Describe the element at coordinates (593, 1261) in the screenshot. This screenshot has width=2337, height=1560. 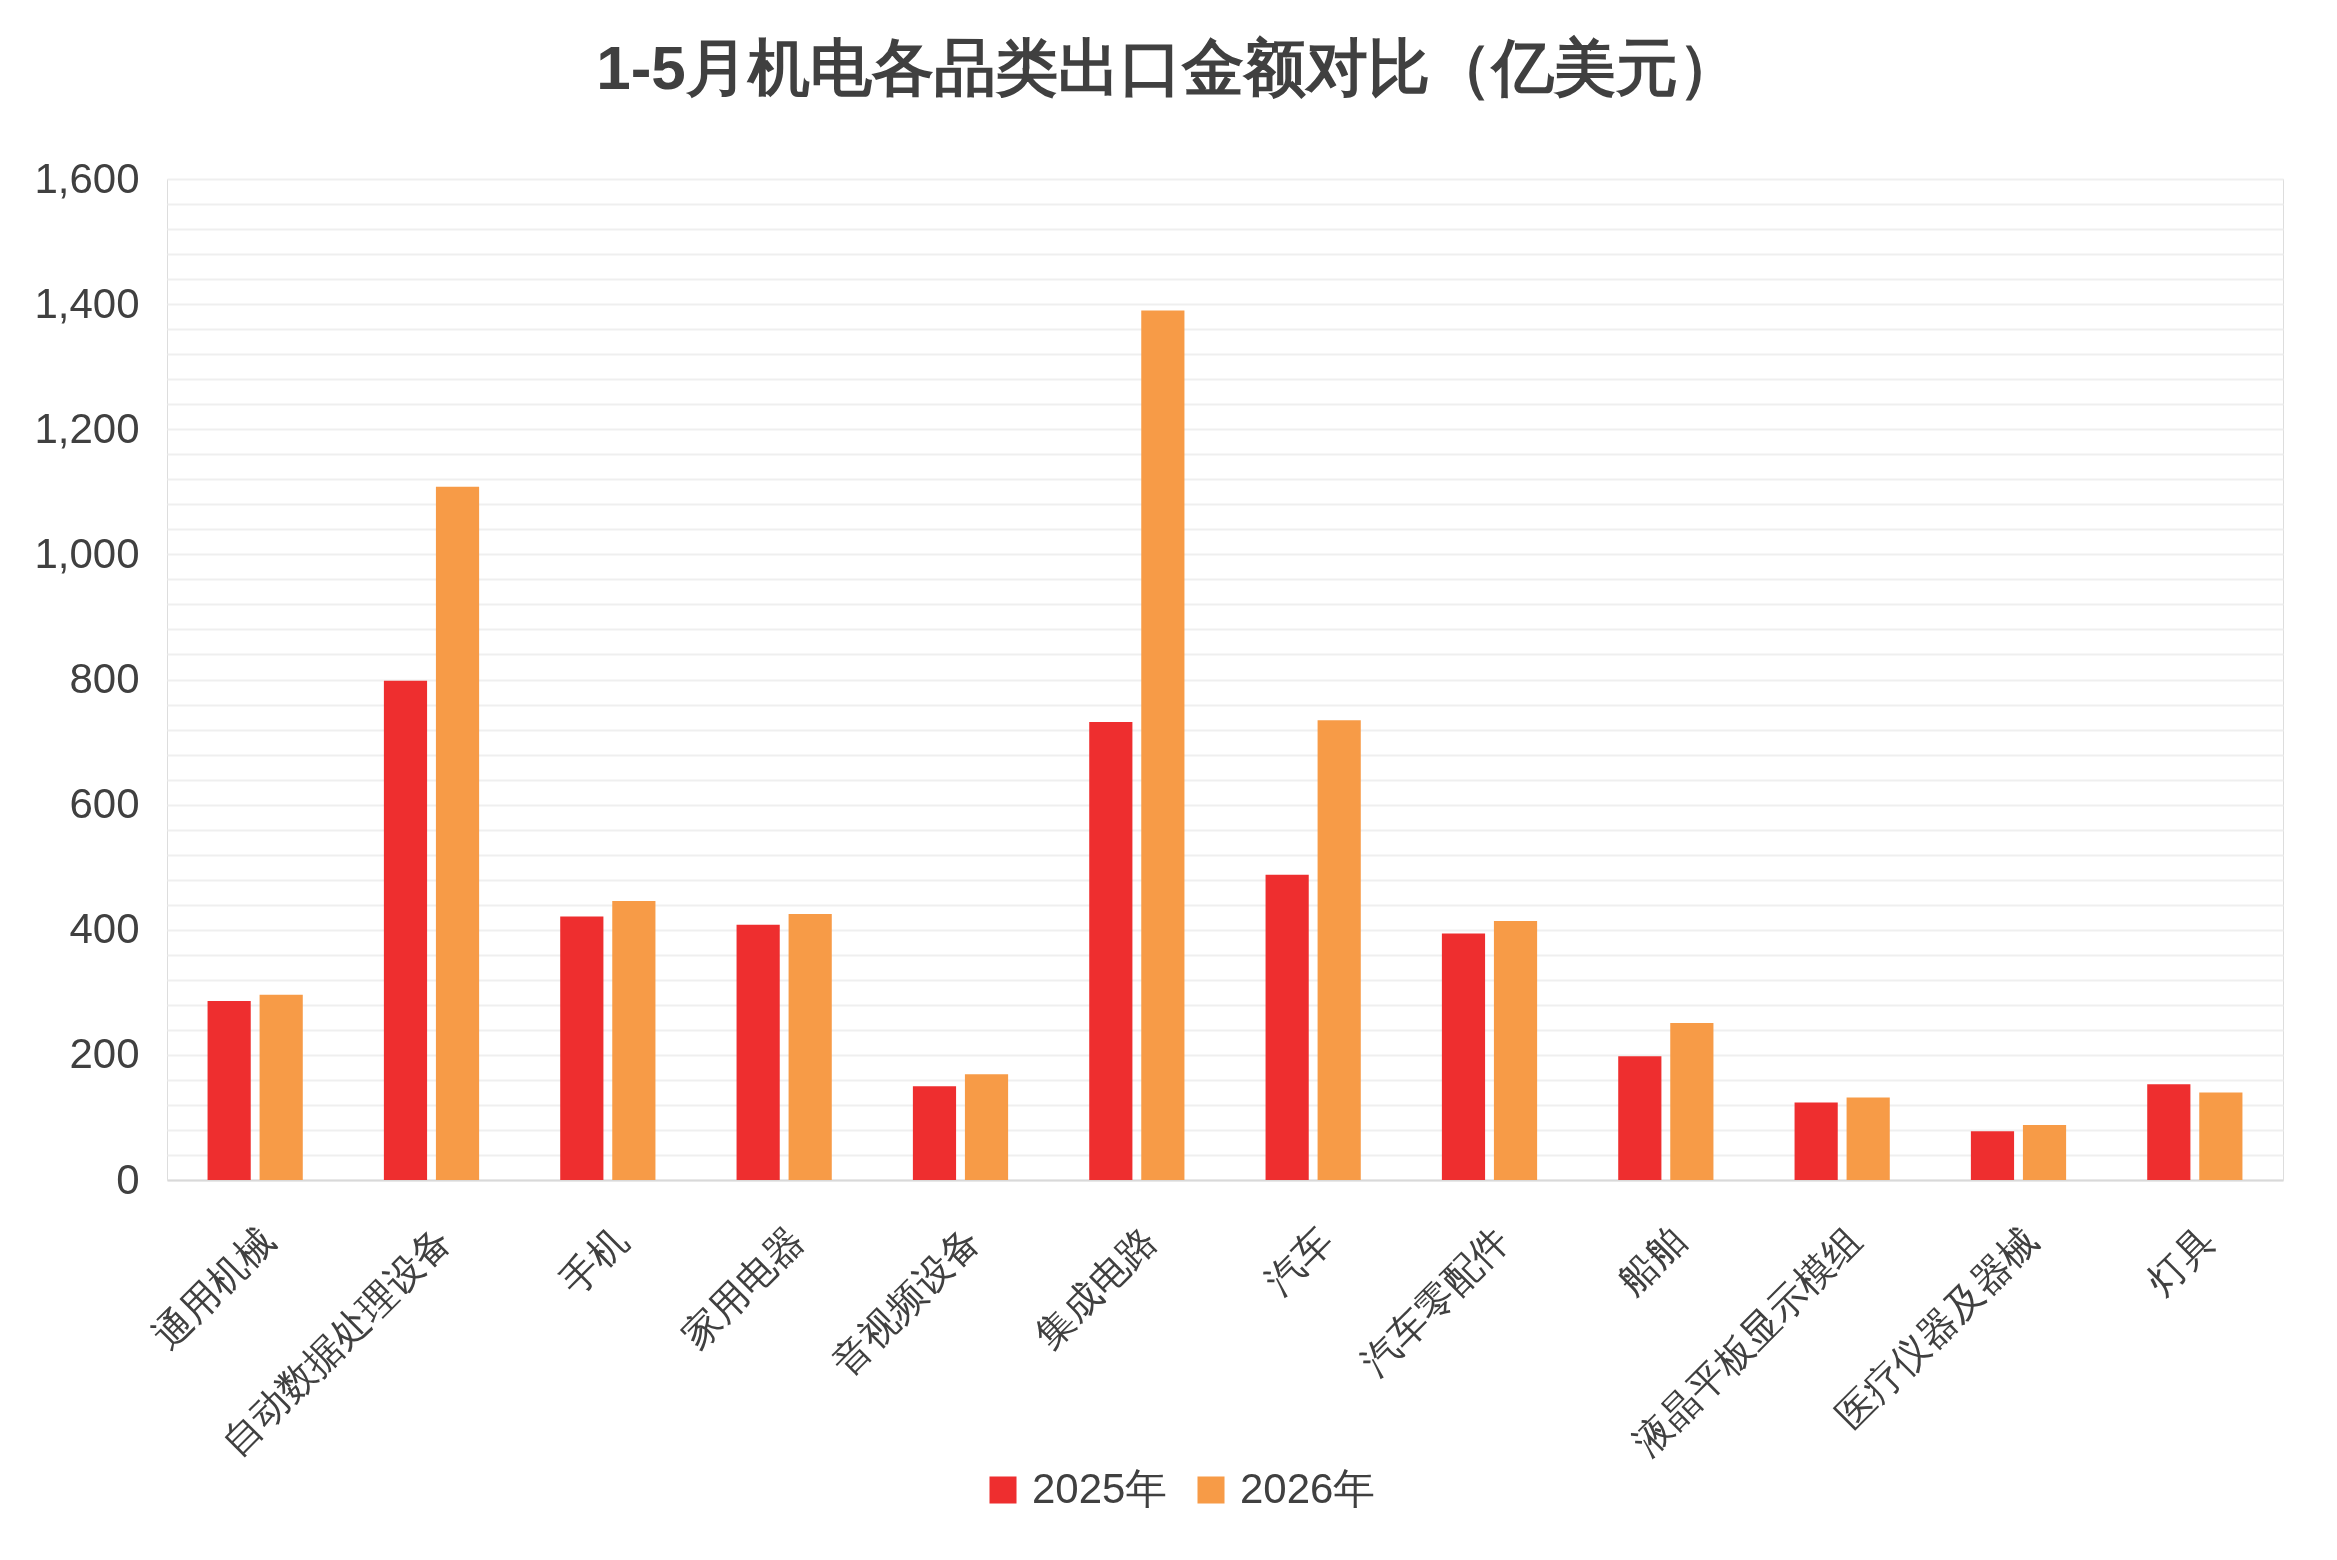
I see `x-tick-label: 手机` at that location.